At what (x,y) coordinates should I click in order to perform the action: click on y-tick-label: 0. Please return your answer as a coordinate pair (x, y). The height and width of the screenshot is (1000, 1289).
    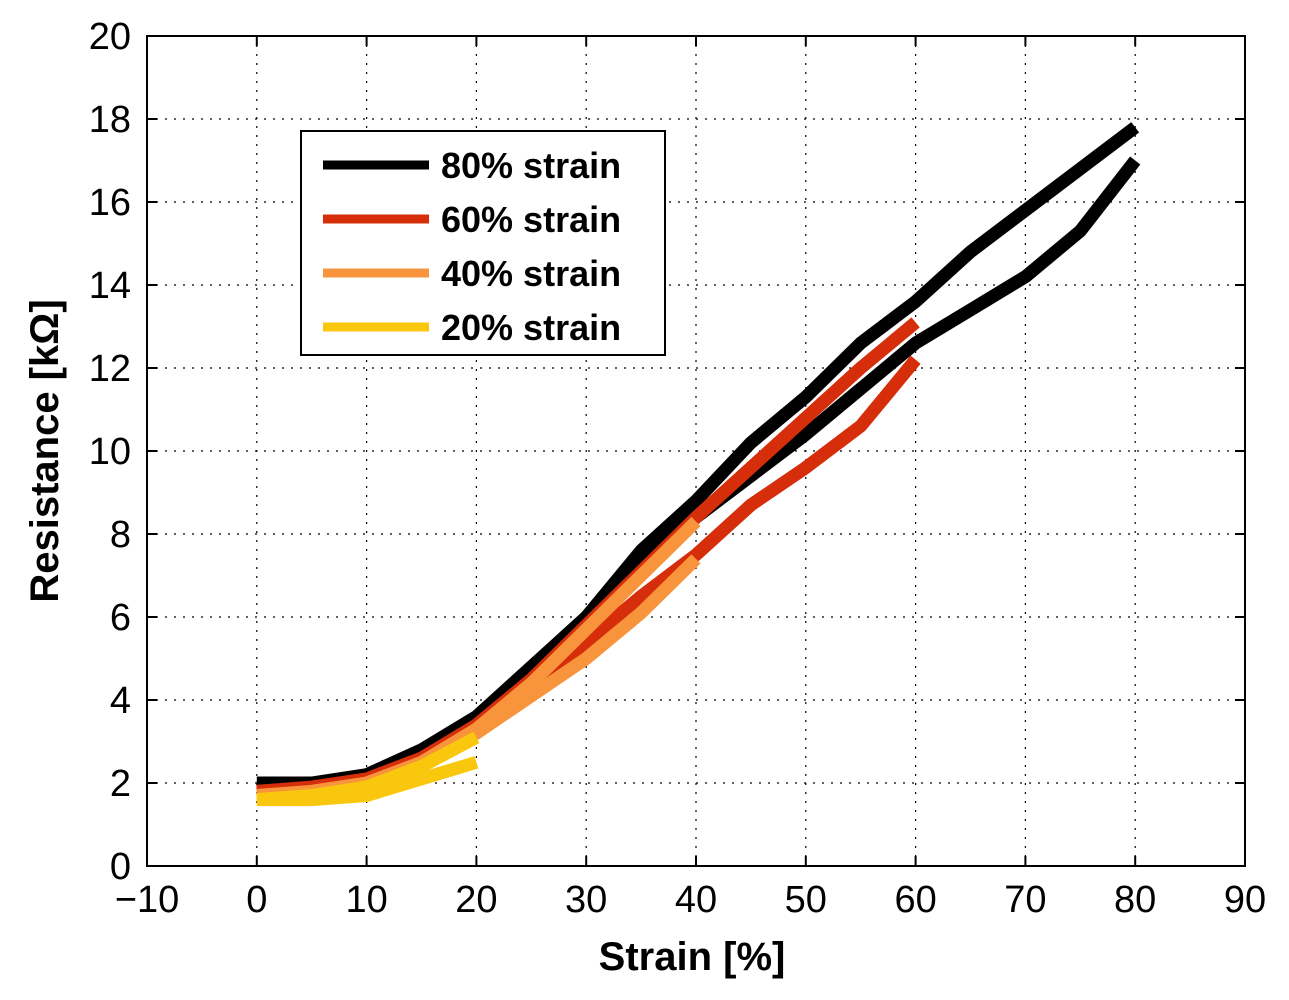
    Looking at the image, I should click on (120, 867).